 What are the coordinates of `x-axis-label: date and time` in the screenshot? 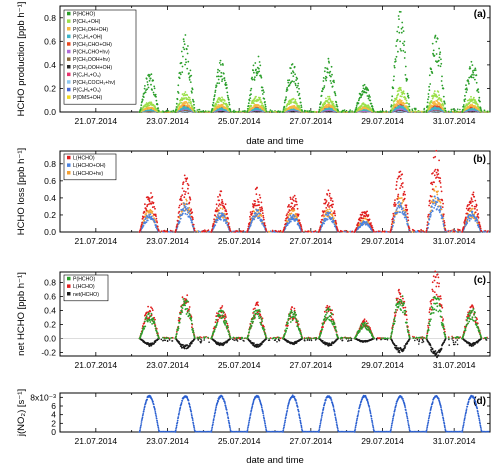 It's located at (275, 141).